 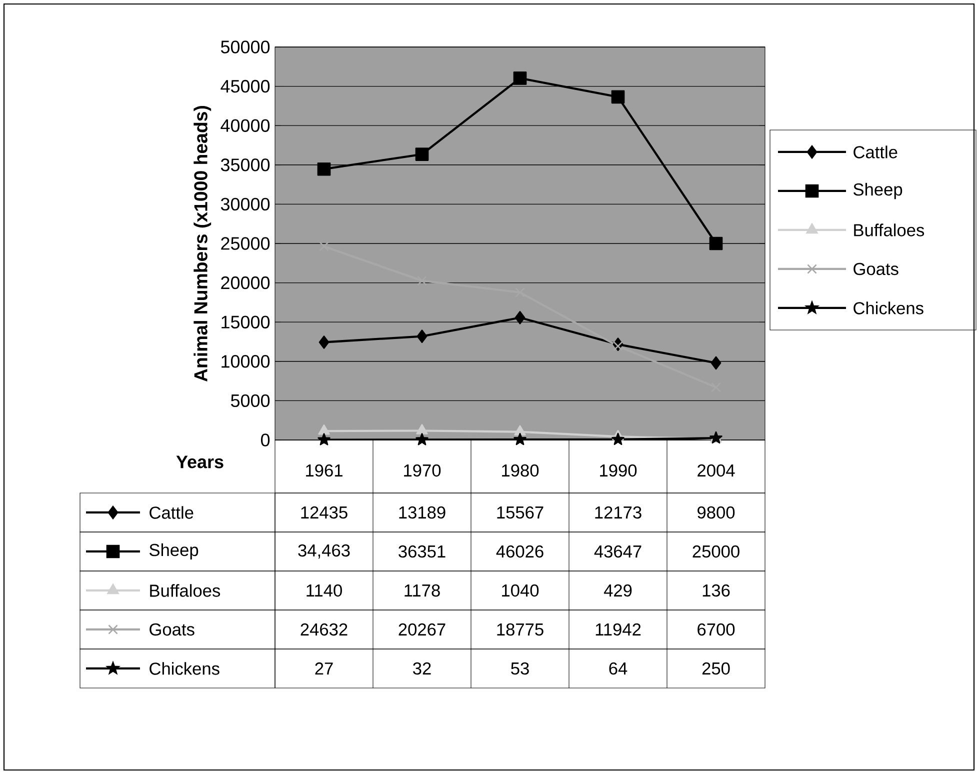 What do you see at coordinates (716, 590) in the screenshot?
I see `data-label: 136` at bounding box center [716, 590].